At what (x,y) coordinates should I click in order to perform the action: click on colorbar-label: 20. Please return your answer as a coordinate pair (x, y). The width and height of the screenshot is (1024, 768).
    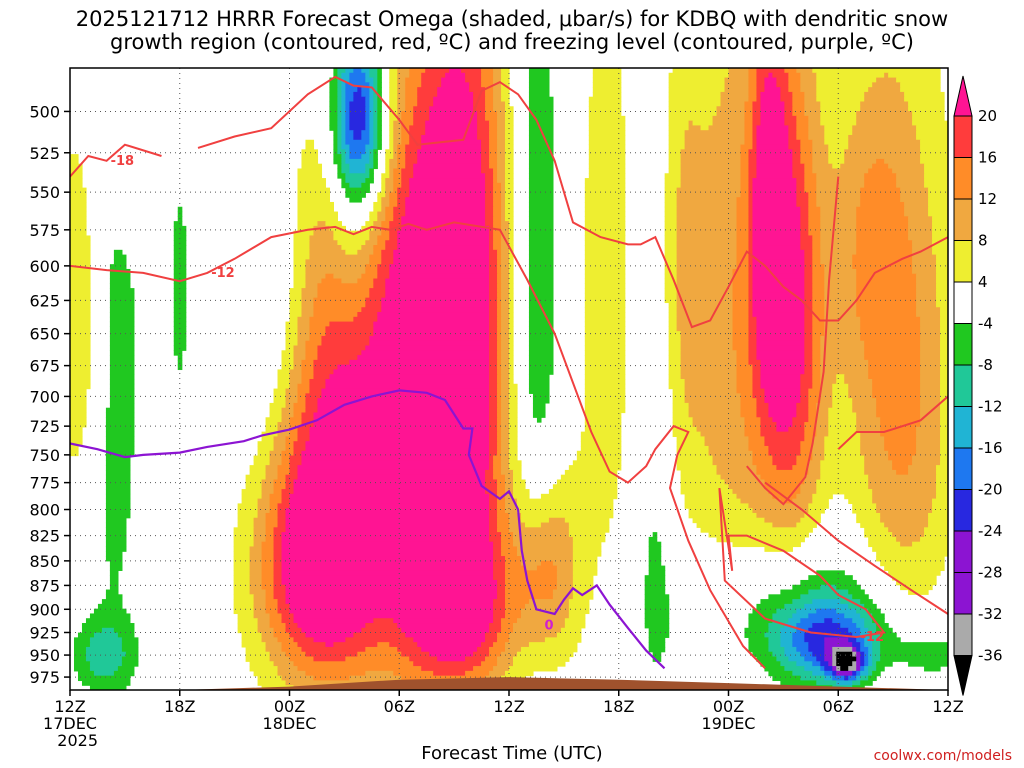
    Looking at the image, I should click on (987, 116).